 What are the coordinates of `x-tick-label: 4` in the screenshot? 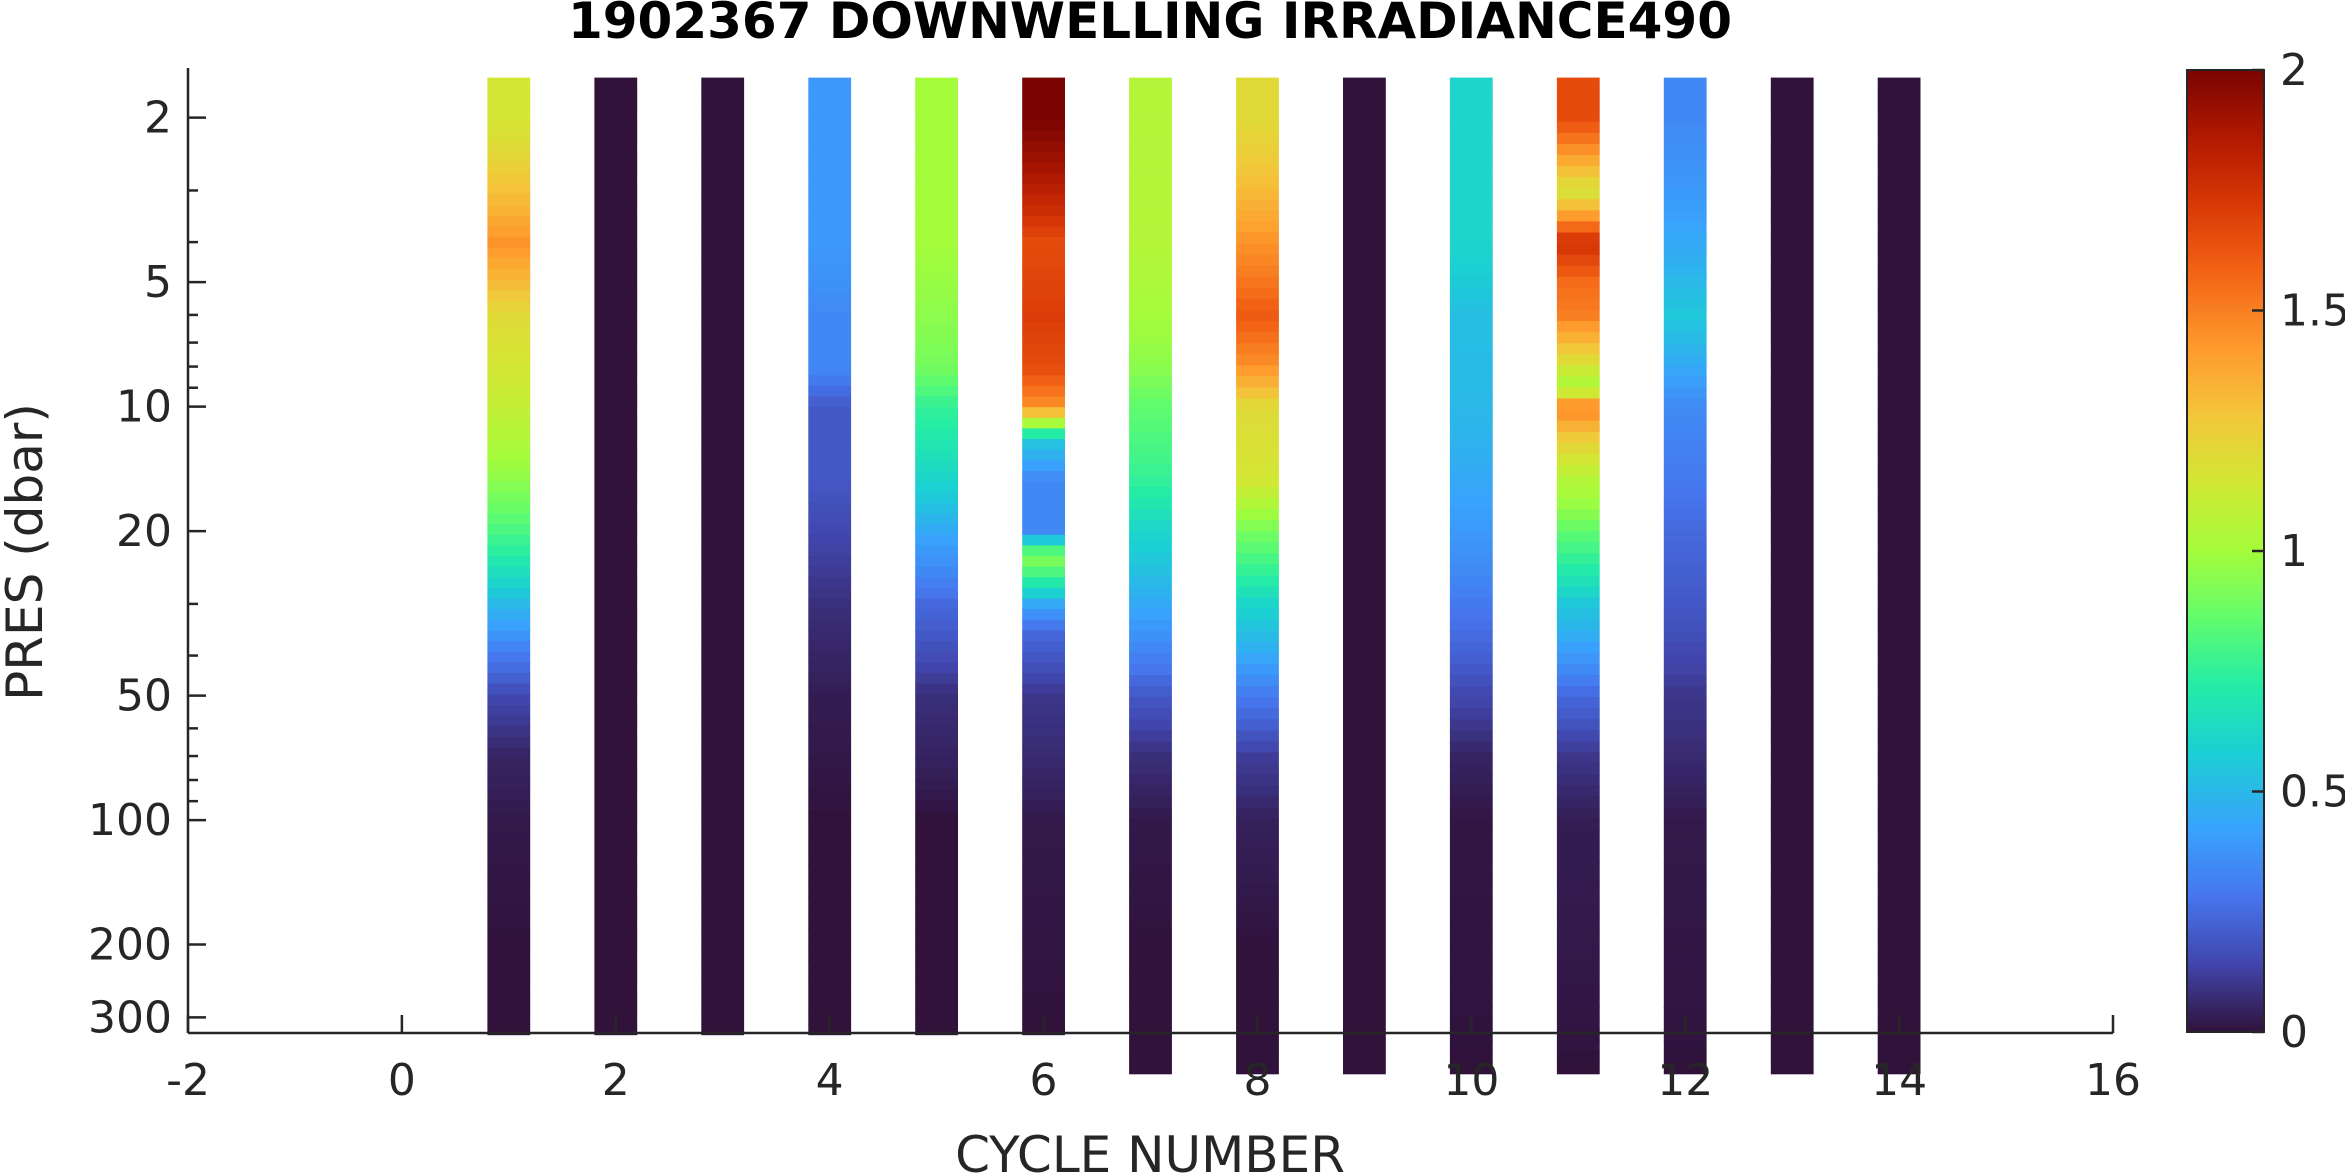 It's located at (830, 1080).